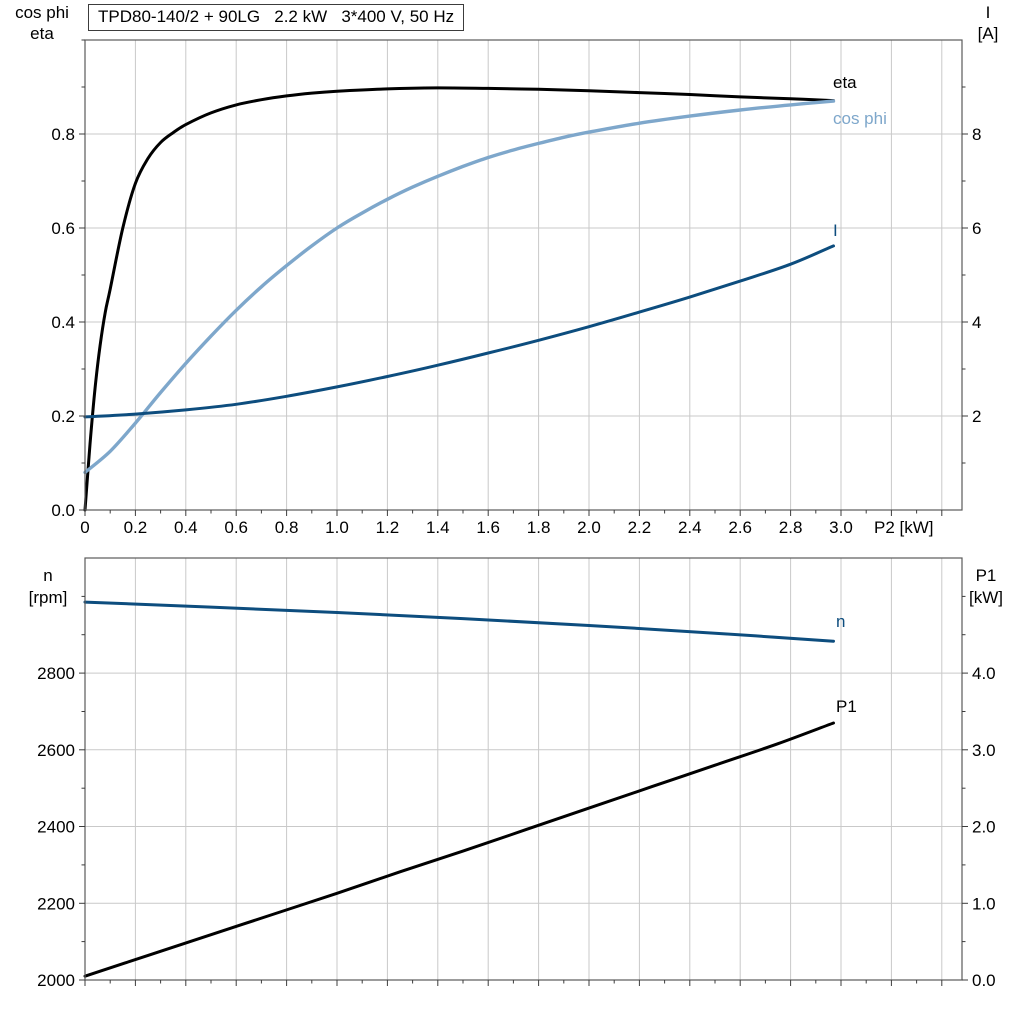  Describe the element at coordinates (84, 527) in the screenshot. I see `tick-label: 0` at that location.